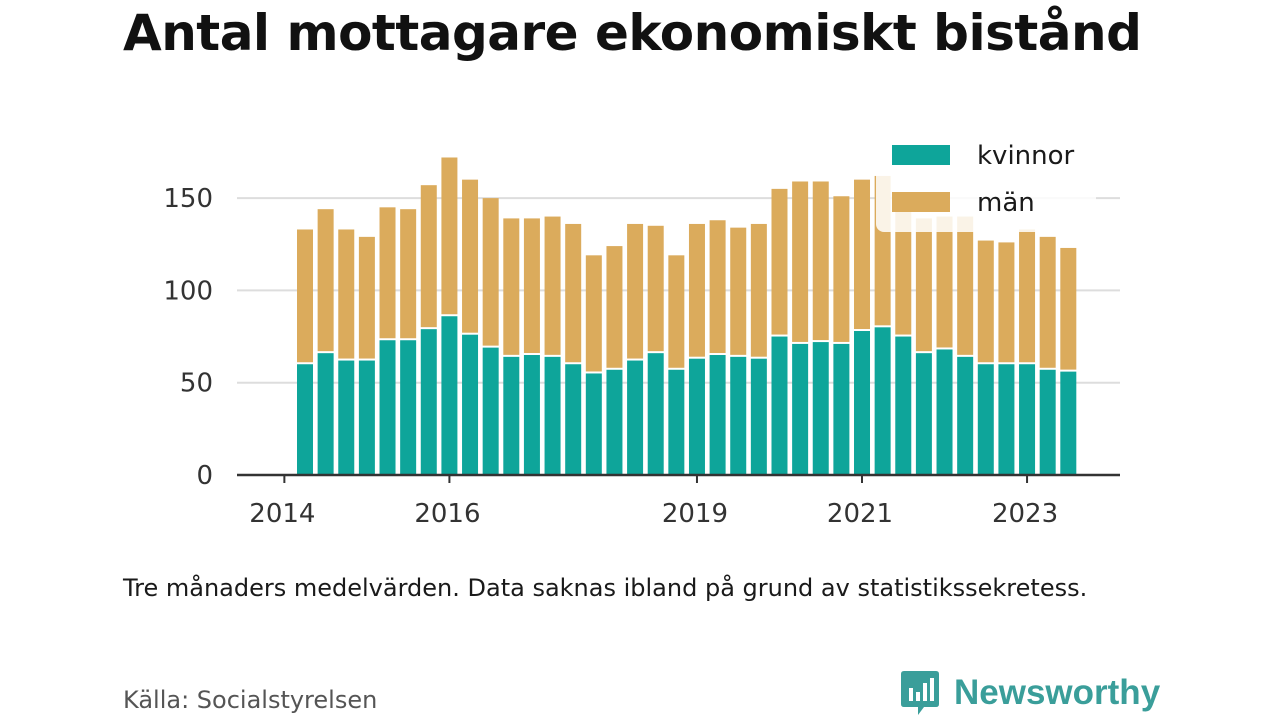  I want to click on legend-label-män: män, so click(1006, 203).